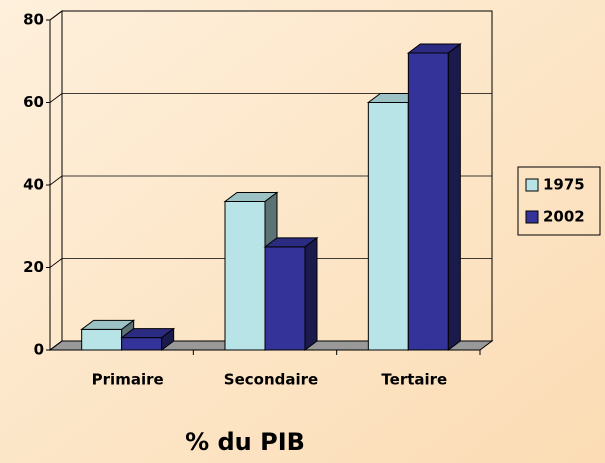 This screenshot has height=463, width=605. Describe the element at coordinates (564, 185) in the screenshot. I see `legend-label: 1975` at that location.